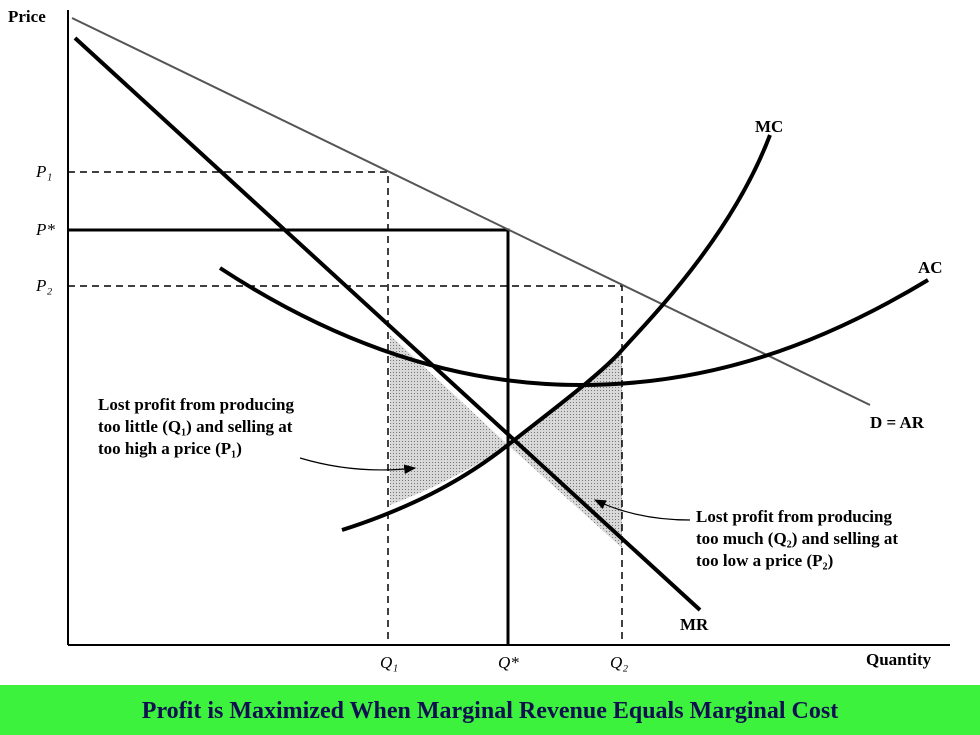 The height and width of the screenshot is (735, 980). What do you see at coordinates (43, 171) in the screenshot?
I see `price-label: P₁` at bounding box center [43, 171].